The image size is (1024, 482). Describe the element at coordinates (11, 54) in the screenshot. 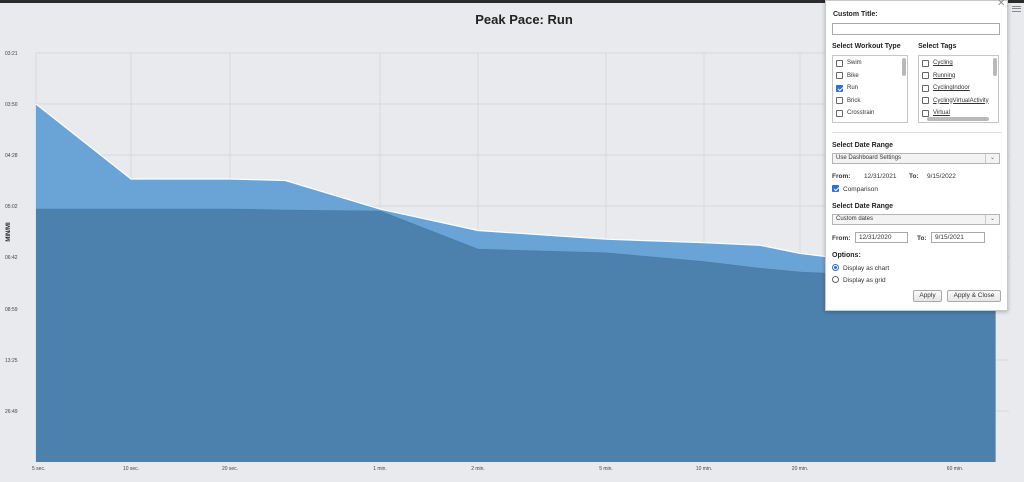

I see `y-tick-label: 03:21` at that location.